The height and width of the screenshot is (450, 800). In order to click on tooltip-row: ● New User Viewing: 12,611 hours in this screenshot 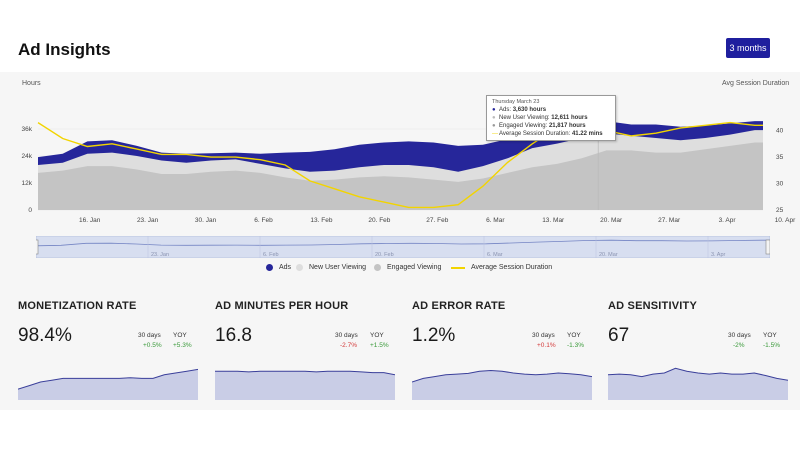, I will do `click(551, 118)`.